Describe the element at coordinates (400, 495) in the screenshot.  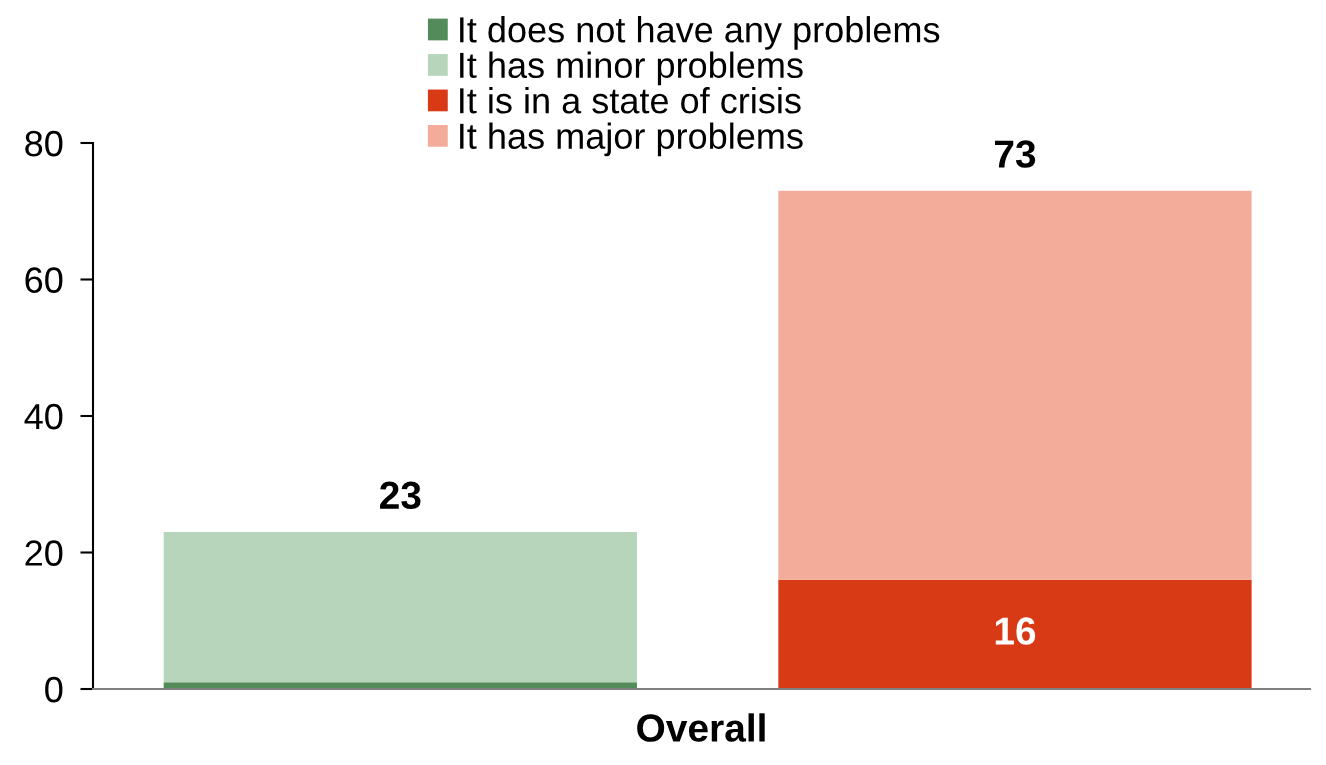
I see `total-label: 23` at that location.